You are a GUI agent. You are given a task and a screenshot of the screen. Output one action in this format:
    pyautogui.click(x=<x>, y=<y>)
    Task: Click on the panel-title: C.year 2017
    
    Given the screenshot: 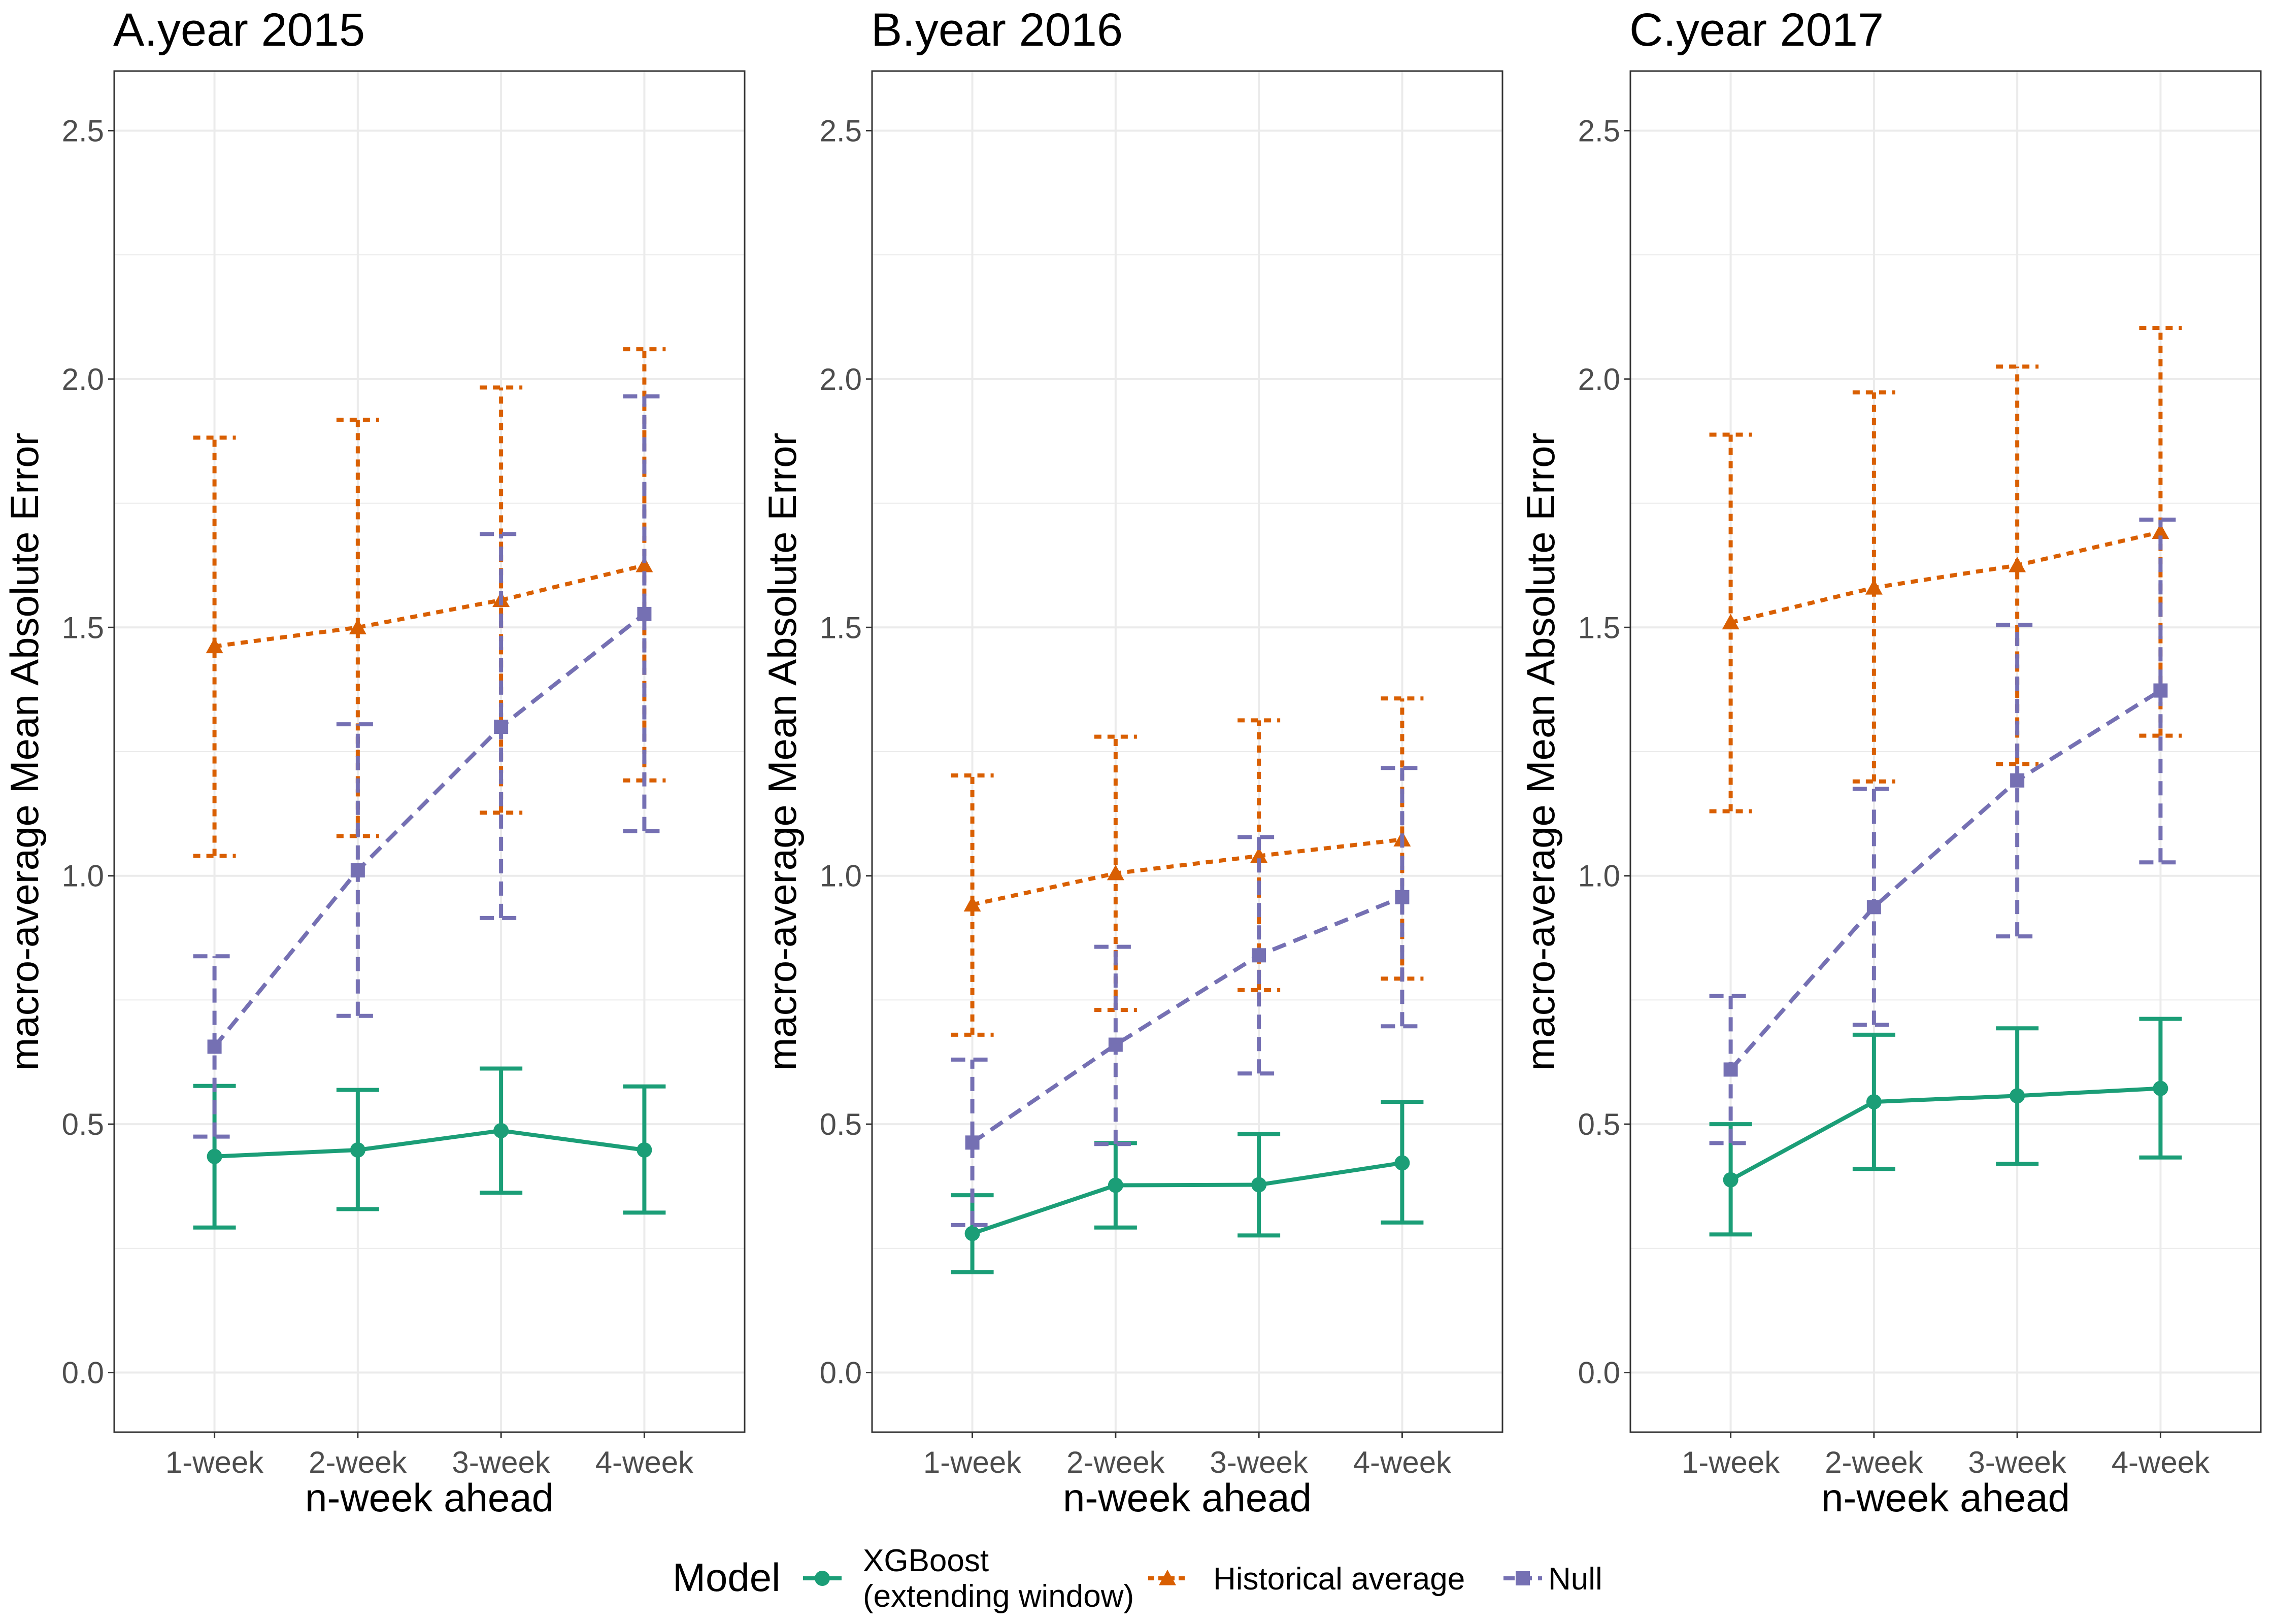 What is the action you would take?
    pyautogui.click(x=1757, y=30)
    